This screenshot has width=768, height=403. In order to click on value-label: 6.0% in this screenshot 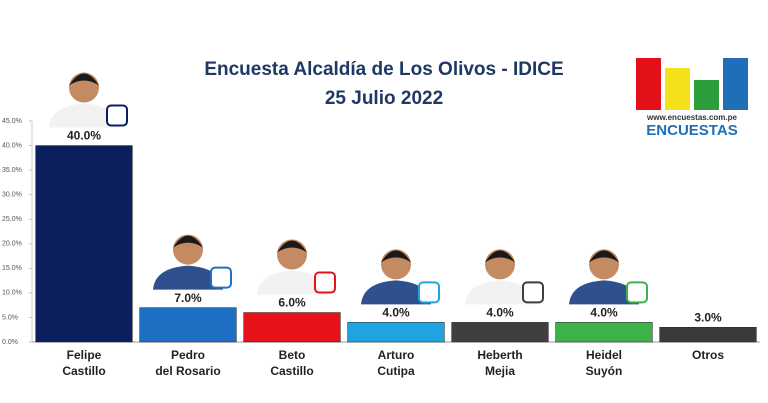, I will do `click(292, 303)`.